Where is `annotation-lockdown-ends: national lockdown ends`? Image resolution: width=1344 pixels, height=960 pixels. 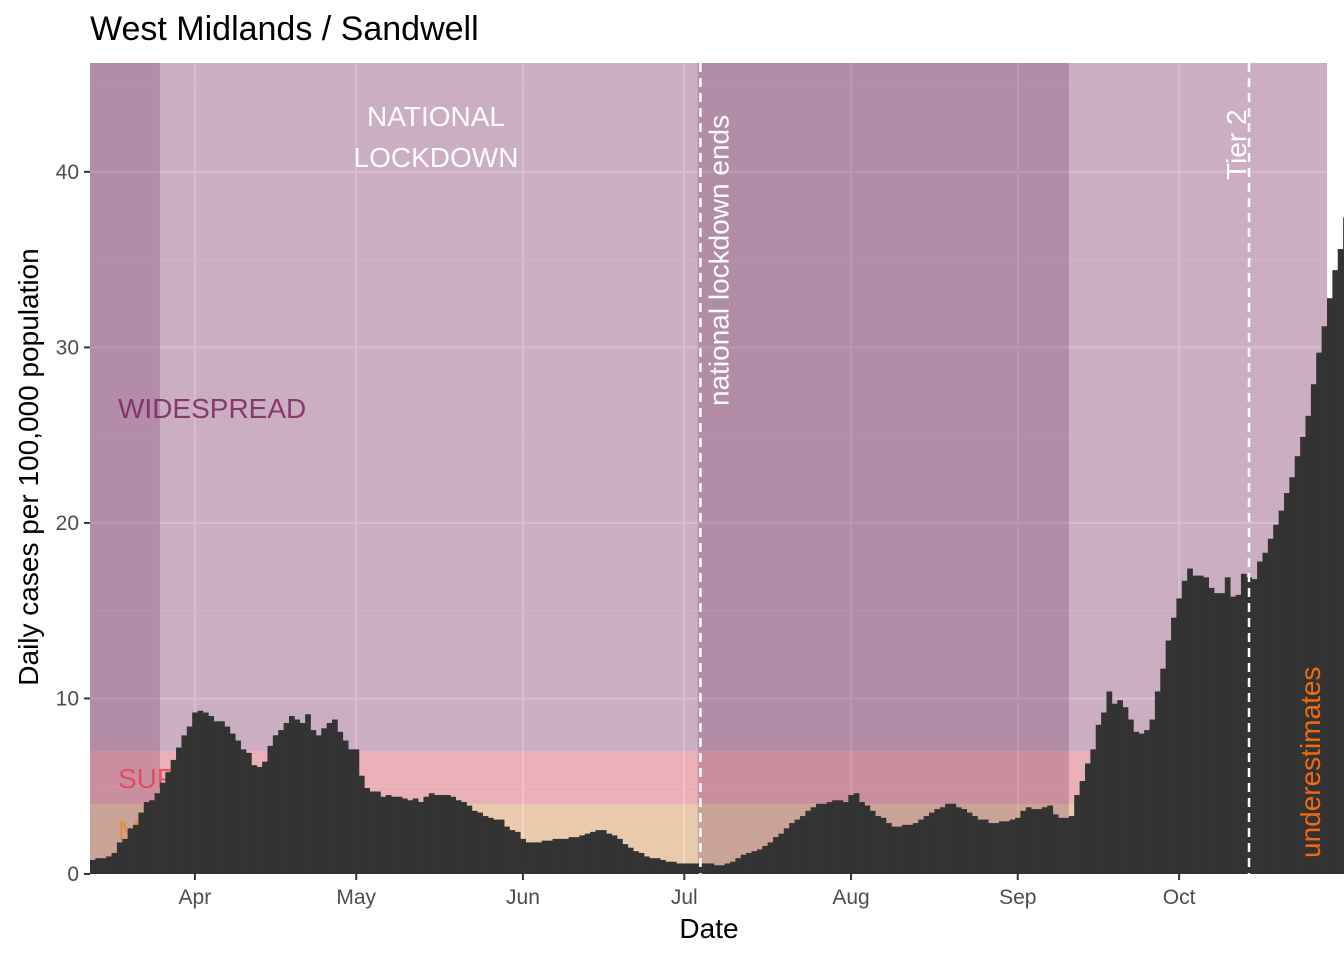 annotation-lockdown-ends: national lockdown ends is located at coordinates (718, 260).